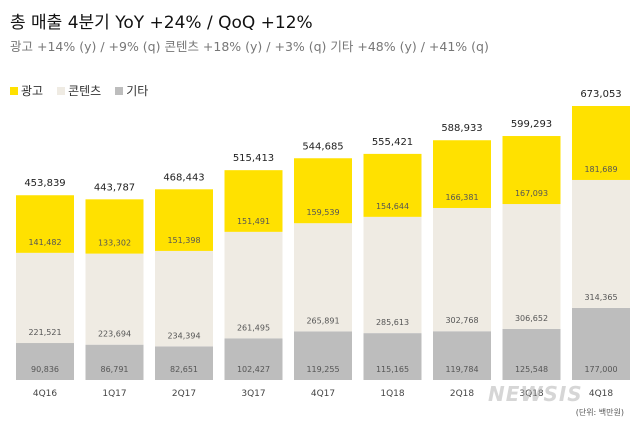 The width and height of the screenshot is (640, 423). What do you see at coordinates (392, 185) in the screenshot?
I see `bar-segment-ad-1Q18` at bounding box center [392, 185].